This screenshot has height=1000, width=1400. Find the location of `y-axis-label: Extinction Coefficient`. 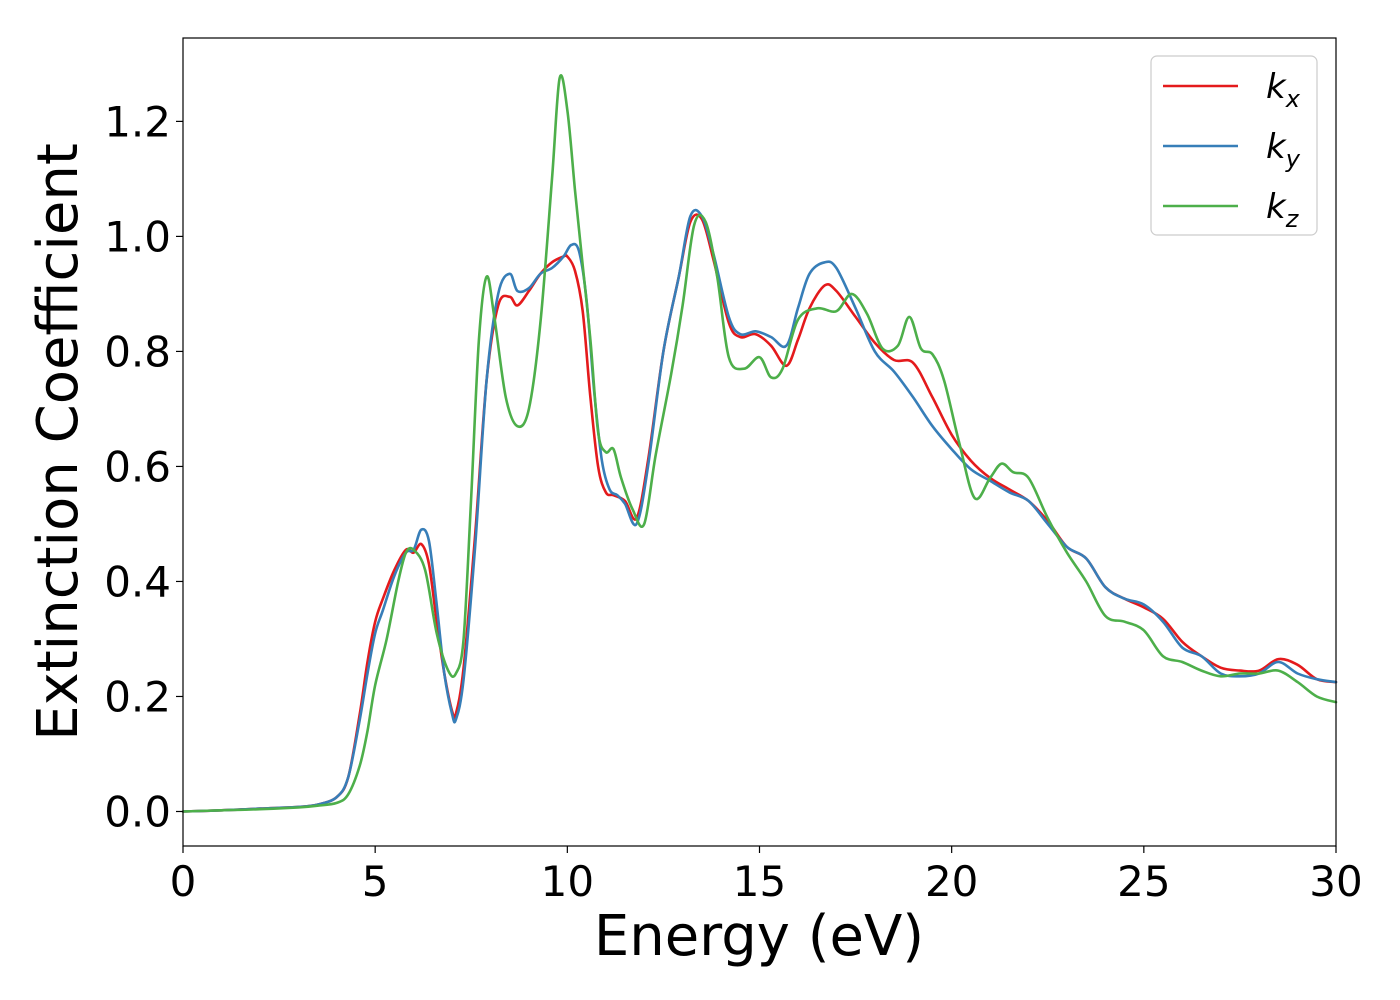

y-axis-label: Extinction Coefficient is located at coordinates (58, 442).